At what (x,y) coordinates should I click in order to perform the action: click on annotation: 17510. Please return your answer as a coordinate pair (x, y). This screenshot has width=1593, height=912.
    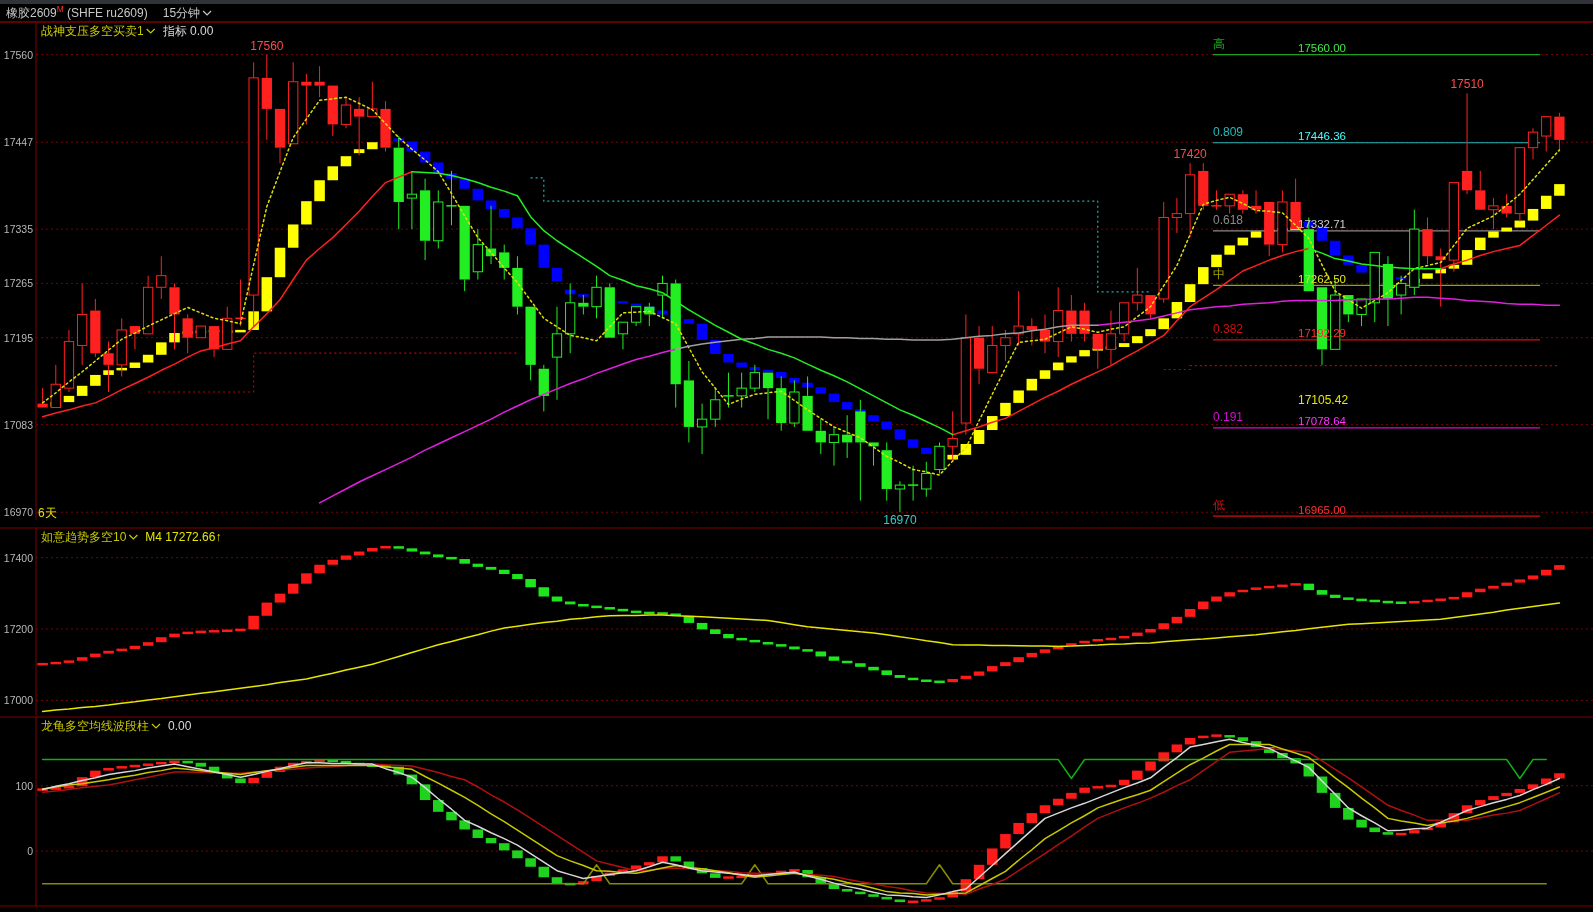
    Looking at the image, I should click on (1467, 84).